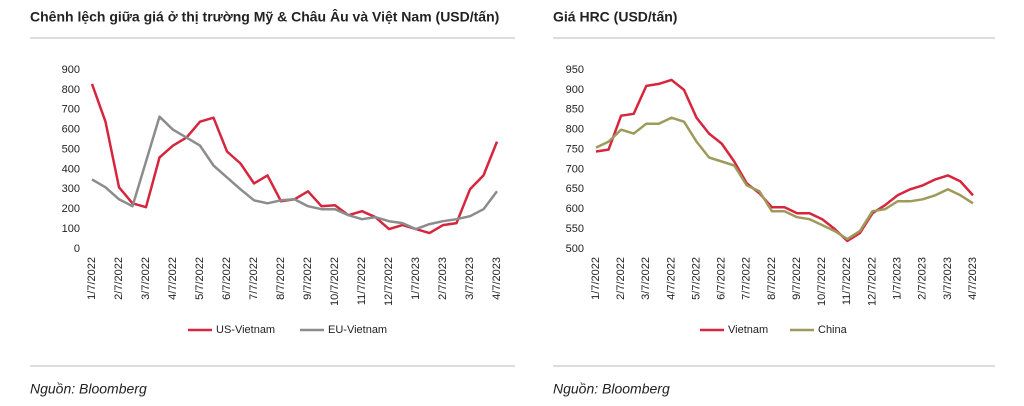  I want to click on legend-label: EU-Vietnam, so click(357, 330).